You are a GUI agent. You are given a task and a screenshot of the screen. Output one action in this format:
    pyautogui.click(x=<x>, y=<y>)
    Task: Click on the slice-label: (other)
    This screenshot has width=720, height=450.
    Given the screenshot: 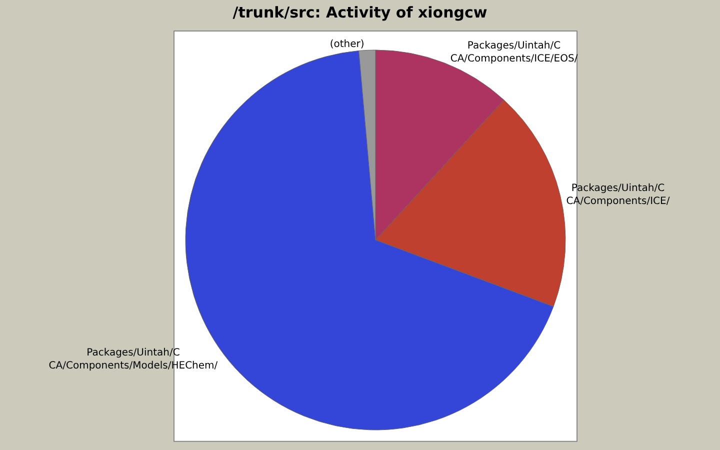 What is the action you would take?
    pyautogui.click(x=347, y=44)
    